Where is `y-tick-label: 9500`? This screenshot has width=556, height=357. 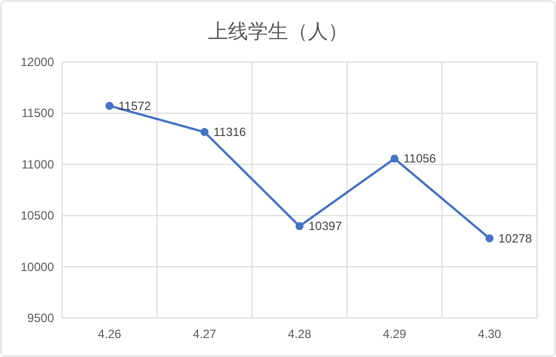
y-tick-label: 9500 is located at coordinates (40, 318).